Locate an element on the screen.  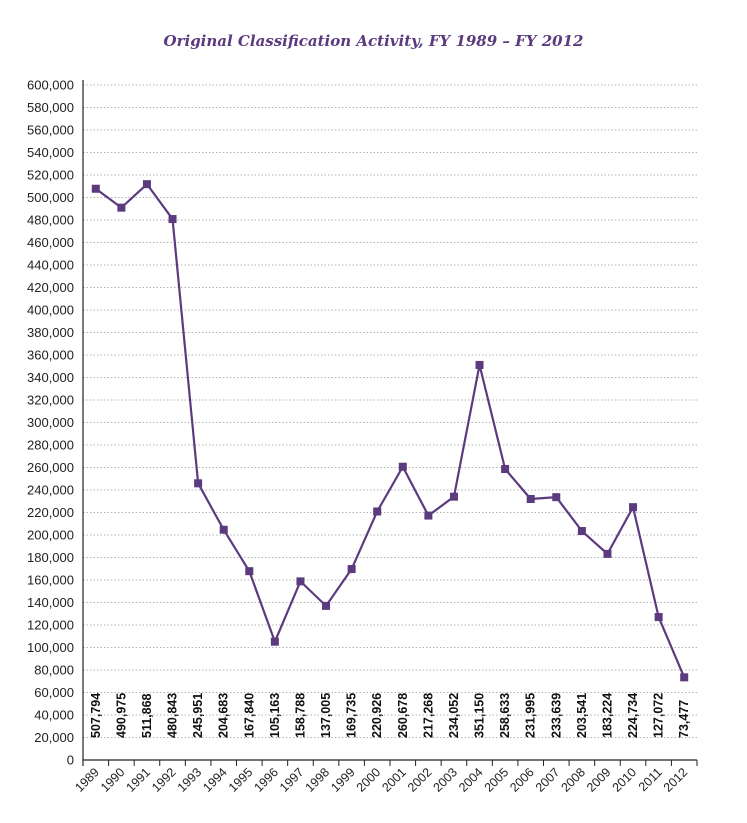
y-tick-label: 20,000 is located at coordinates (54, 737).